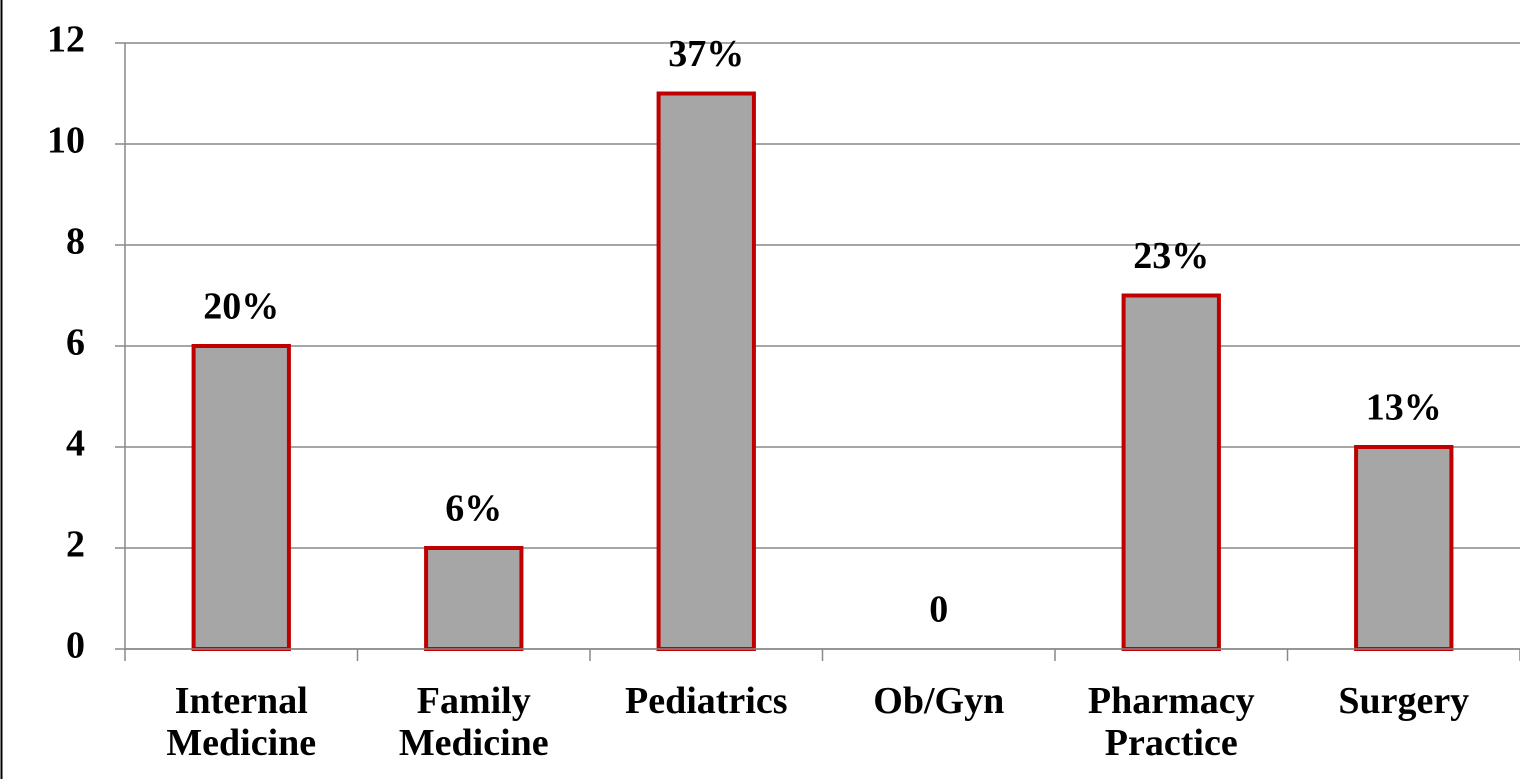 Image resolution: width=1520 pixels, height=779 pixels. I want to click on x-tick-label: Ob/Gyn, so click(939, 701).